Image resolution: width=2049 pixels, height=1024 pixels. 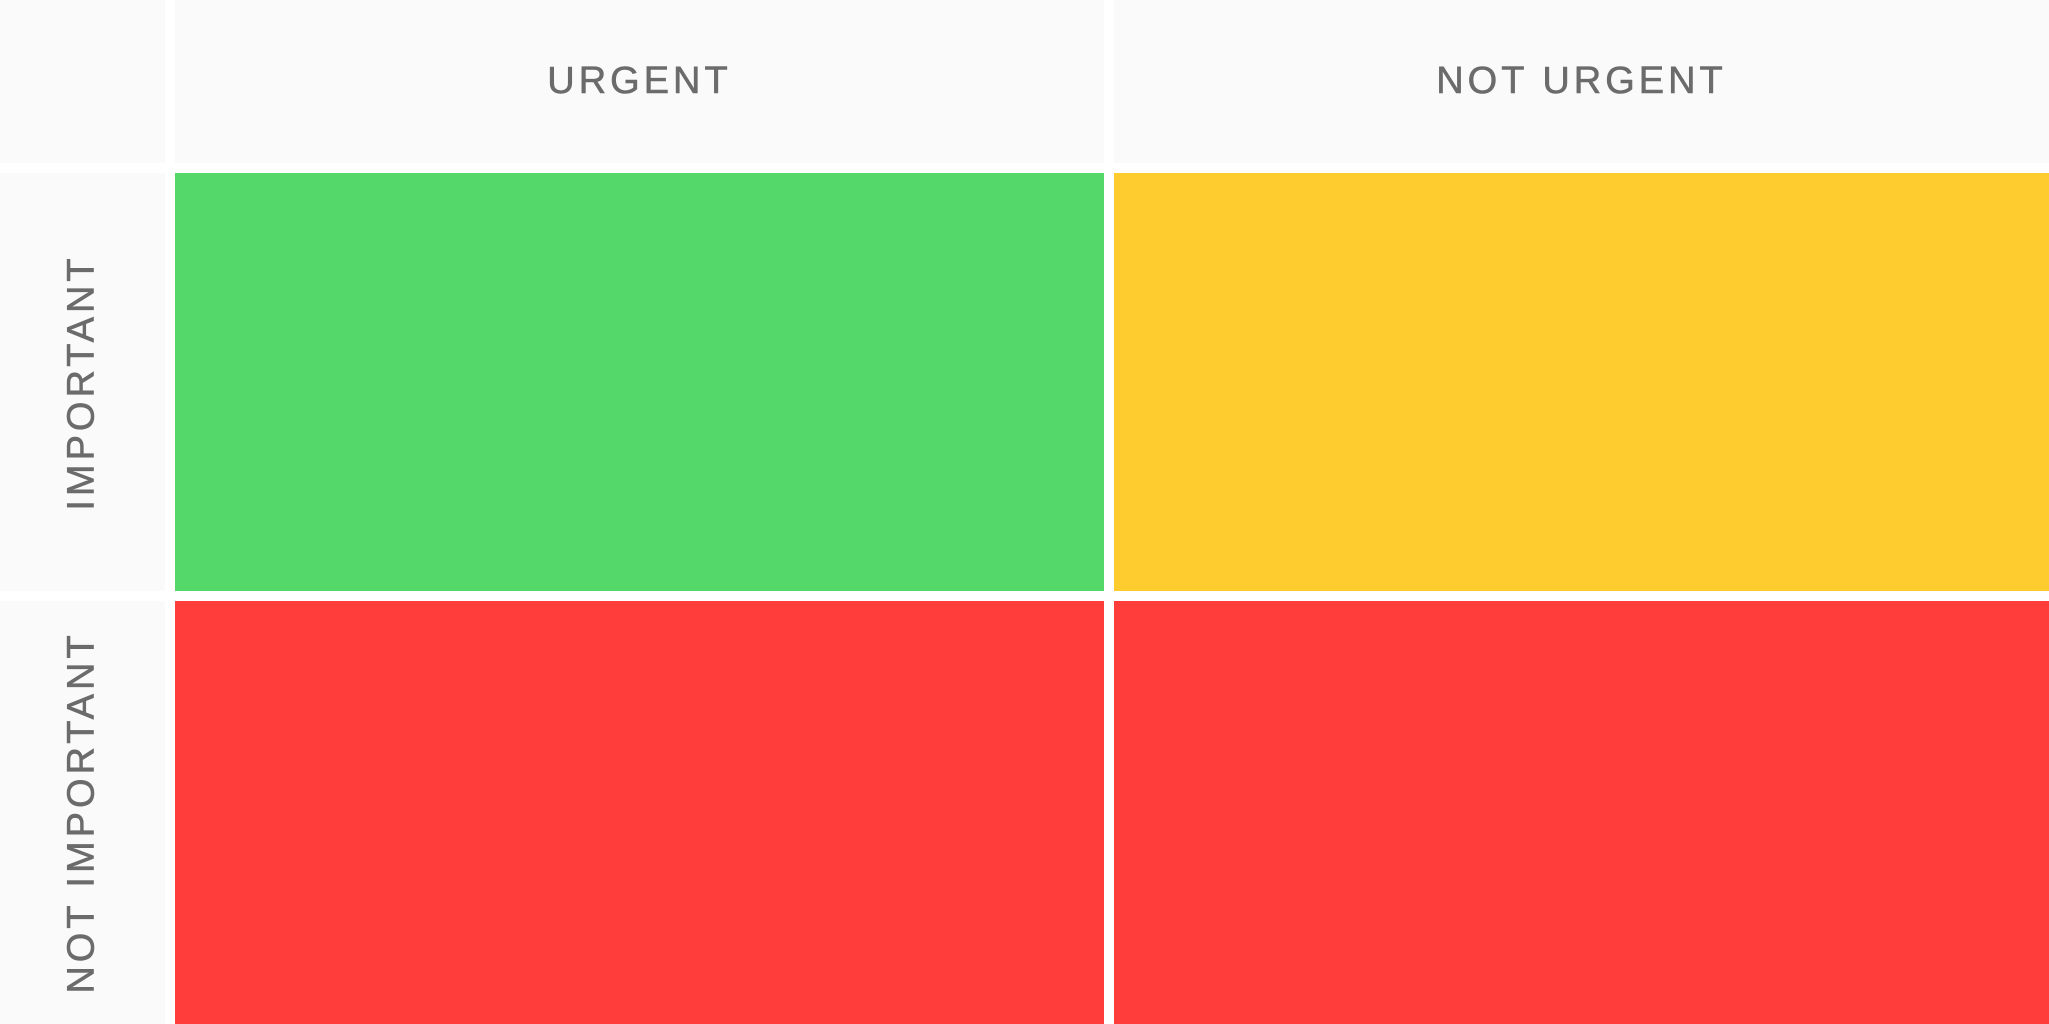 I want to click on row-label-important: IMPORTANT, so click(x=82, y=382).